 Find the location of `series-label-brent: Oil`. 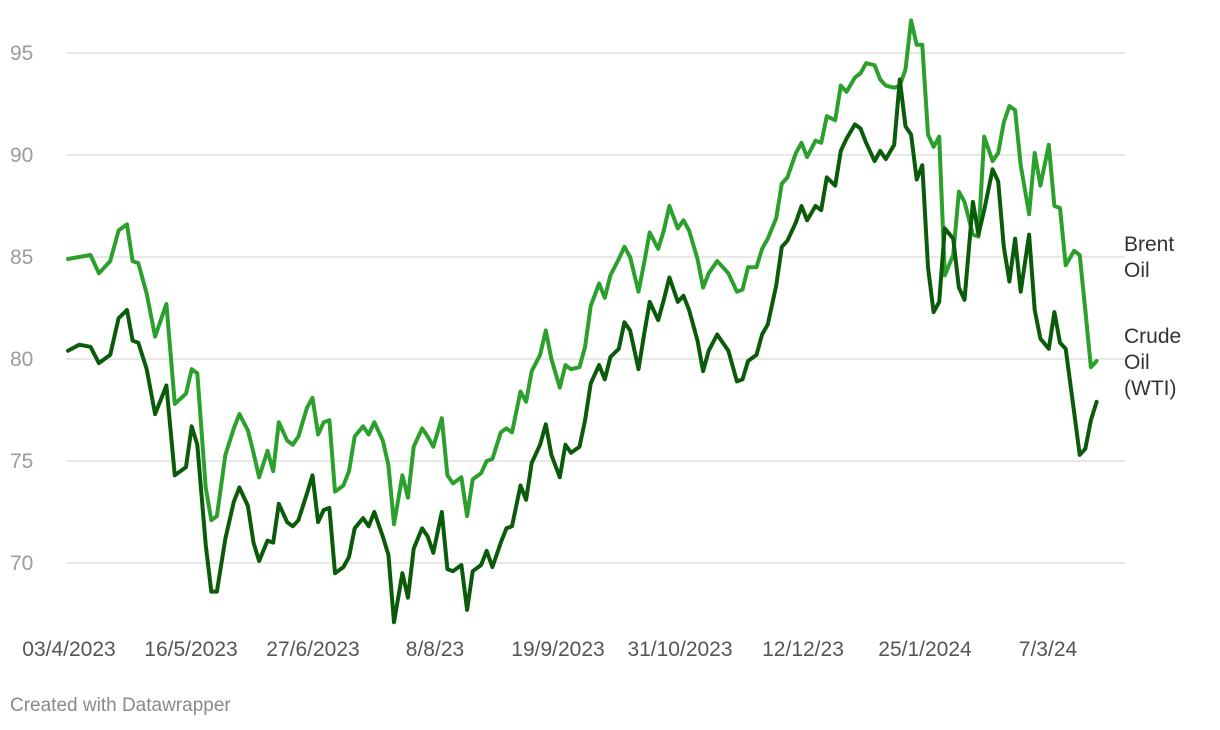

series-label-brent: Oil is located at coordinates (1137, 270).